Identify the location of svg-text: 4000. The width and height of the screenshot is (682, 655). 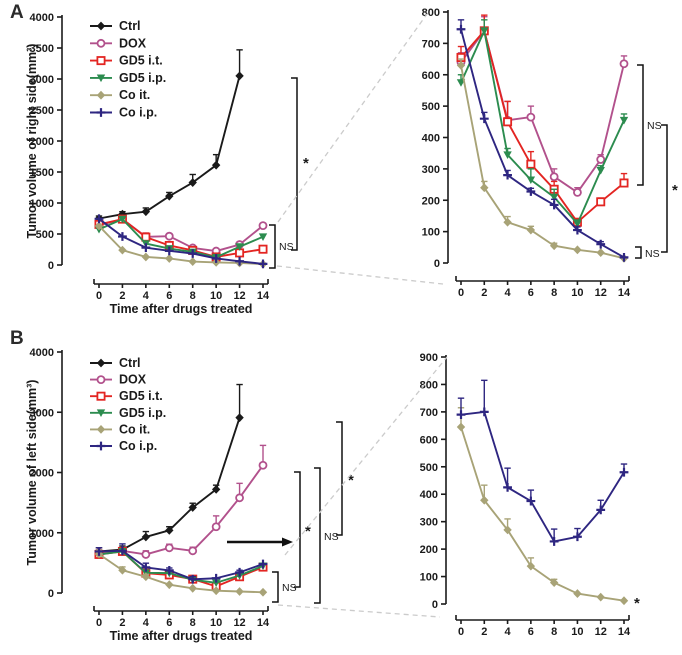
(42, 353).